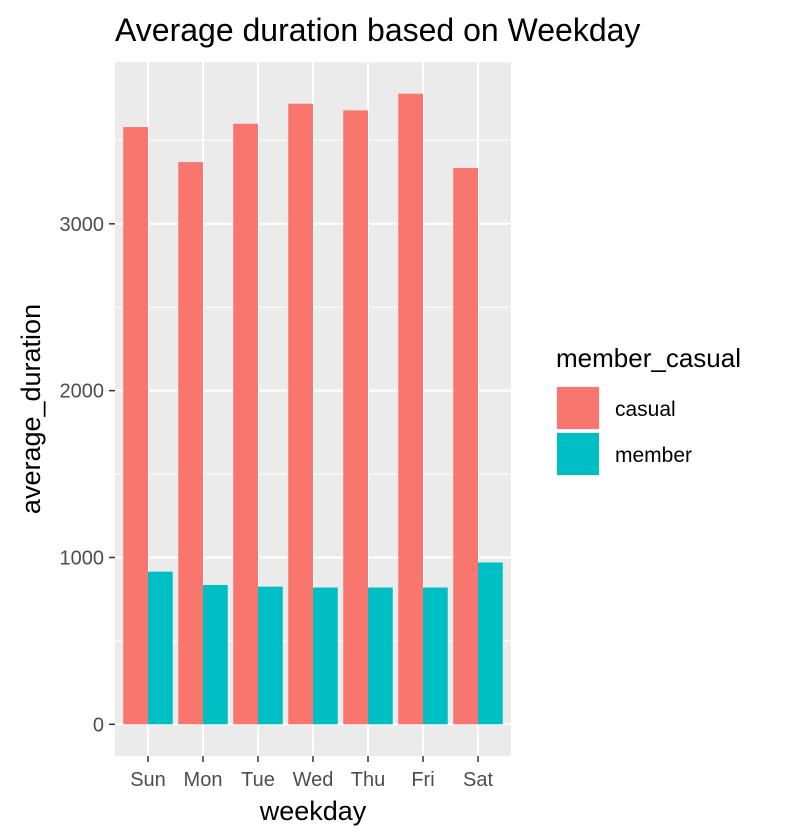  Describe the element at coordinates (435, 656) in the screenshot. I see `bar-member-fri` at that location.